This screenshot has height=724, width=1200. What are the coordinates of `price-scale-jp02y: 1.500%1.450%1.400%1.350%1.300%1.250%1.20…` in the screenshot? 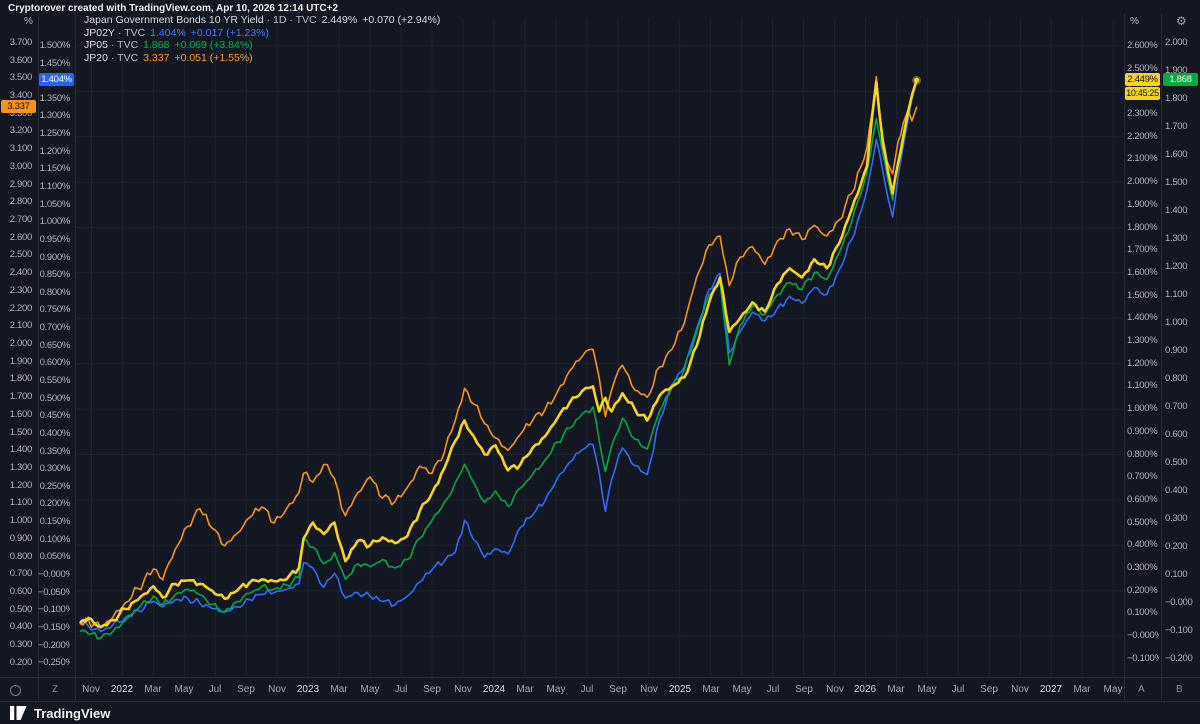 It's located at (57, 350).